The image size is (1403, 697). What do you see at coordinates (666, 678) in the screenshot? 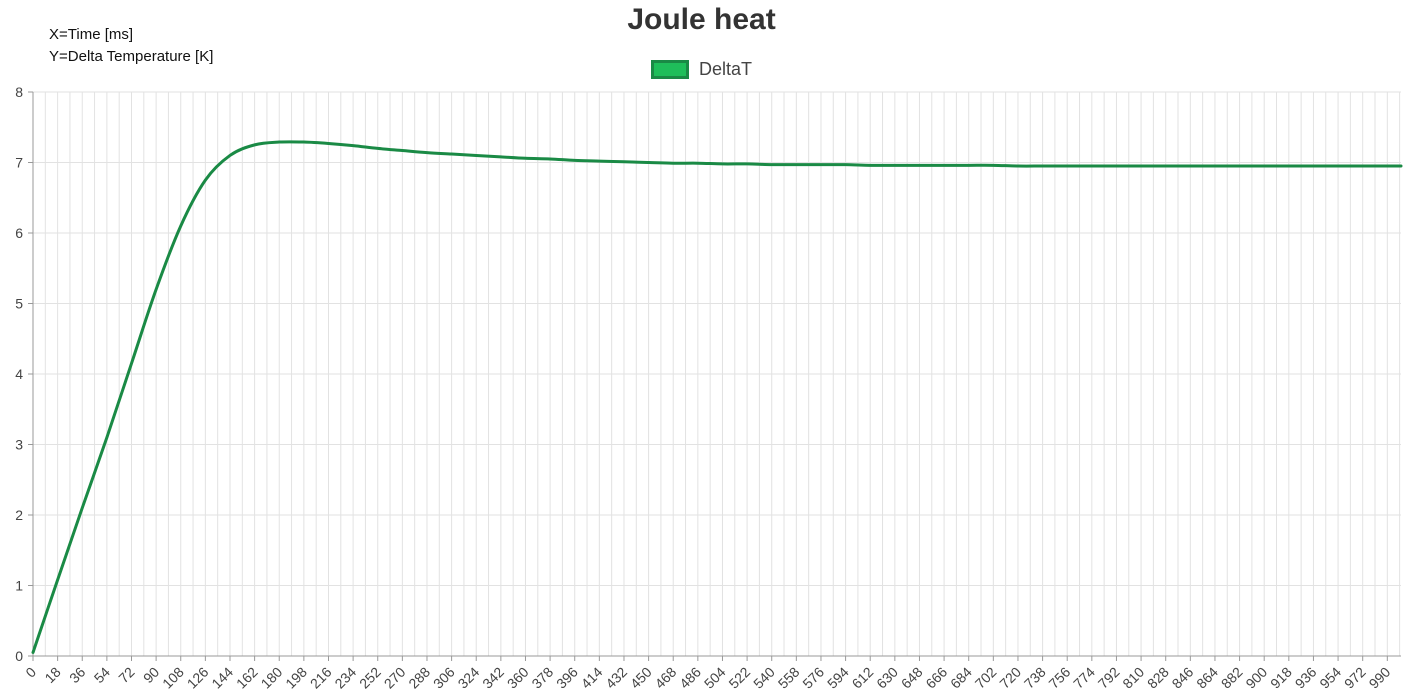
I see `x-tick-label: 468` at bounding box center [666, 678].